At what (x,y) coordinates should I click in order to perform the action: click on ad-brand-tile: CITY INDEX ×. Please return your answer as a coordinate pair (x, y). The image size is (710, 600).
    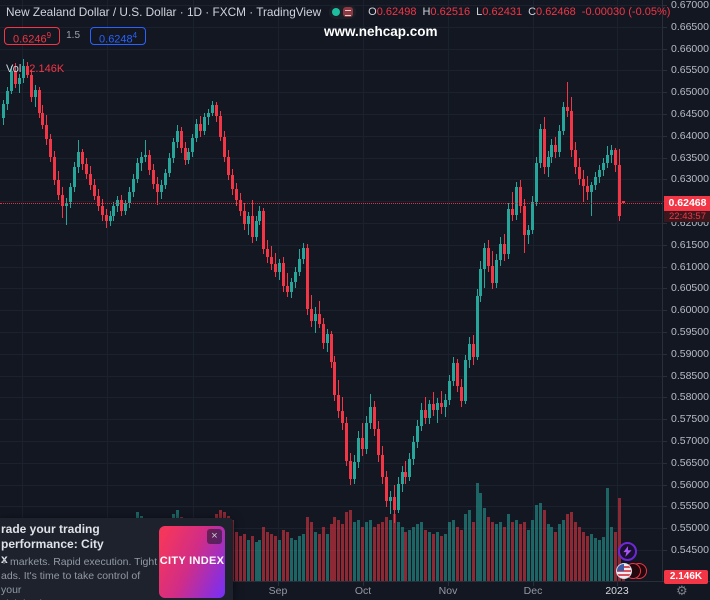
    Looking at the image, I should click on (192, 562).